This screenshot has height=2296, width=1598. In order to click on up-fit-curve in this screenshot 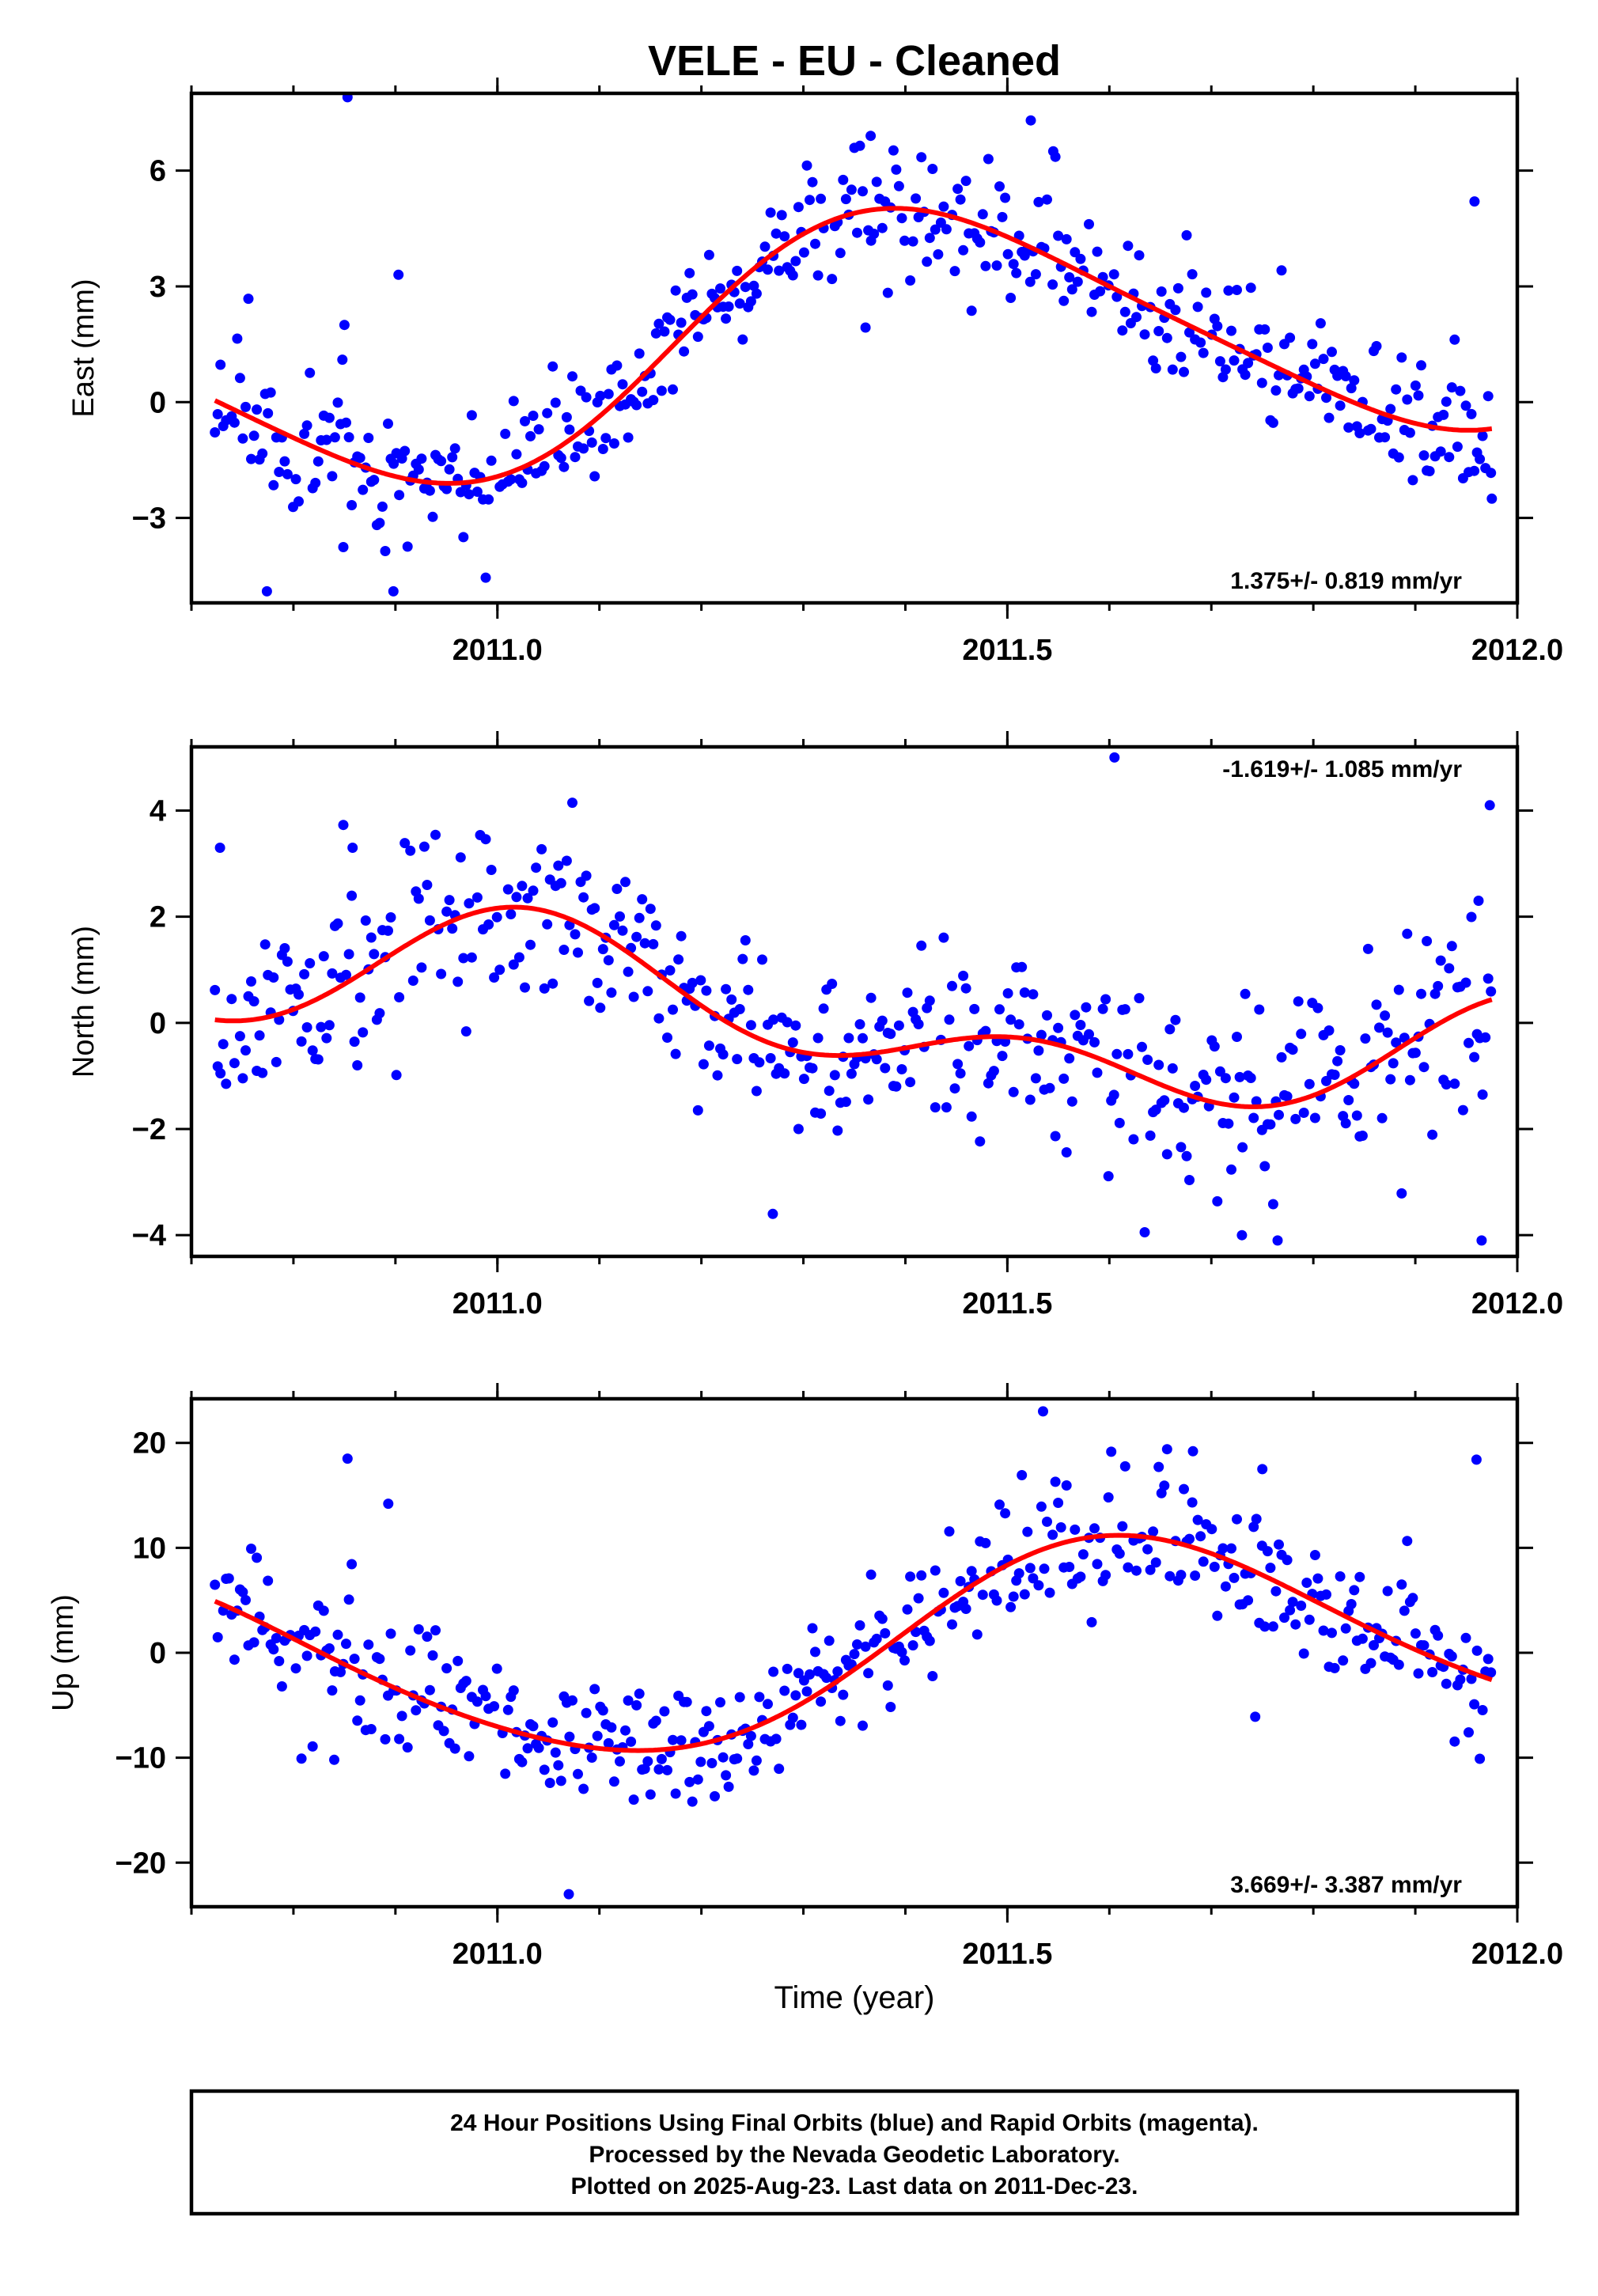, I will do `click(854, 1643)`.